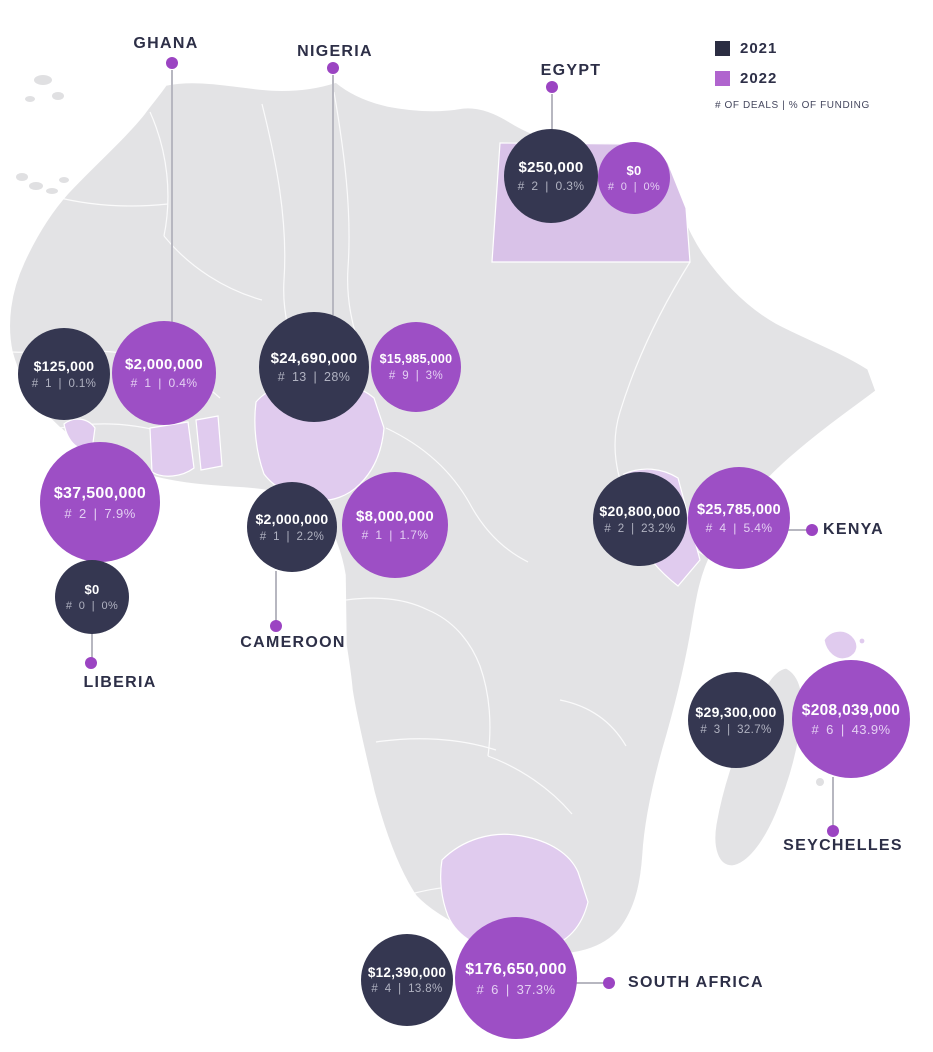  Describe the element at coordinates (640, 528) in the screenshot. I see `deals-and-share: # 2 | 23.2%` at that location.